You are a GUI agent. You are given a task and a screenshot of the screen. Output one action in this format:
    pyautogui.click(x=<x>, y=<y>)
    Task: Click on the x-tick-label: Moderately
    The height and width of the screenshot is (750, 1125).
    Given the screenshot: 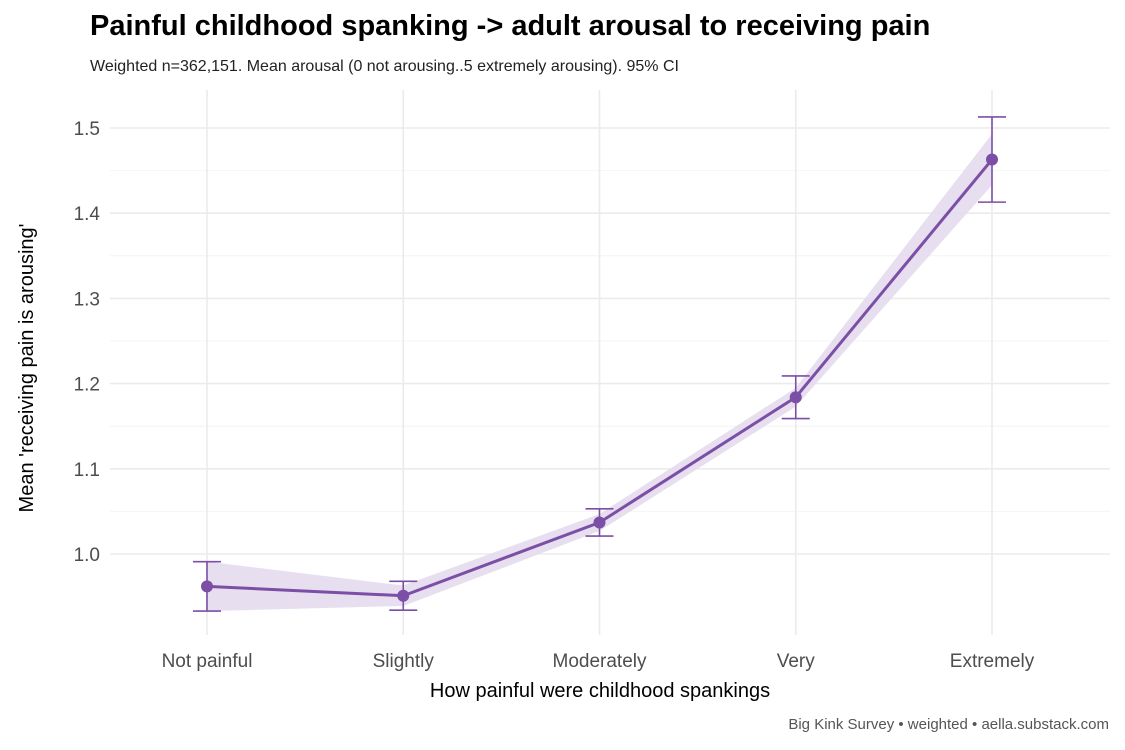 What is the action you would take?
    pyautogui.click(x=600, y=661)
    